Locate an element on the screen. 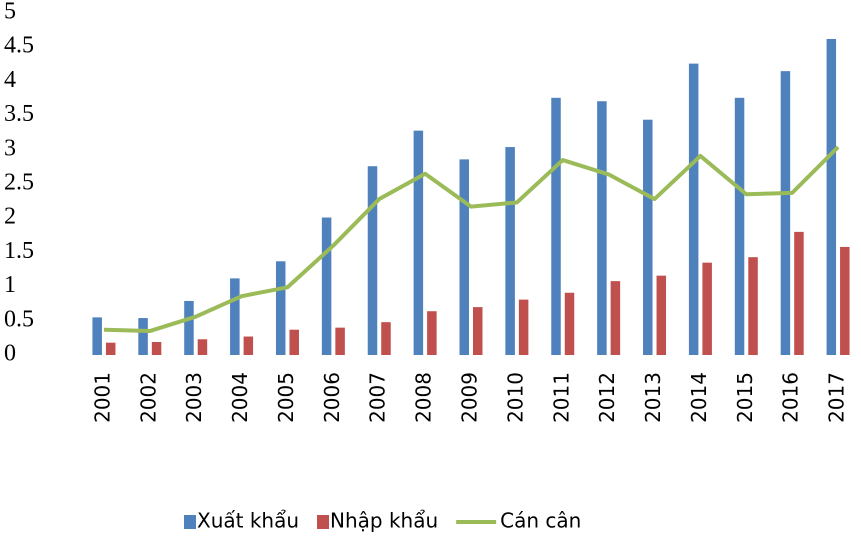  x-tick-label: 2007 is located at coordinates (378, 397).